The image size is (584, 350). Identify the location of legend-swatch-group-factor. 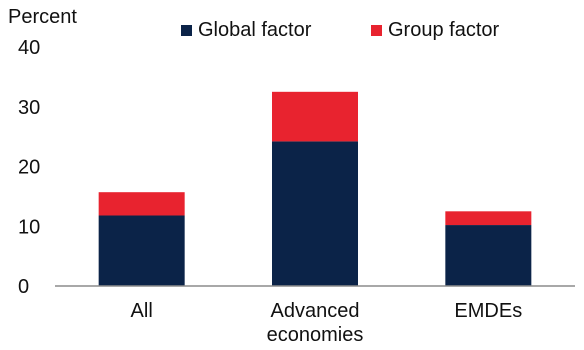
(376, 30).